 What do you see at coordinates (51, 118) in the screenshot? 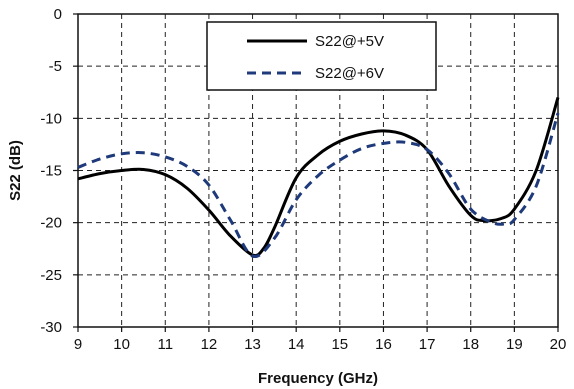
I see `y-tick-label: -10` at bounding box center [51, 118].